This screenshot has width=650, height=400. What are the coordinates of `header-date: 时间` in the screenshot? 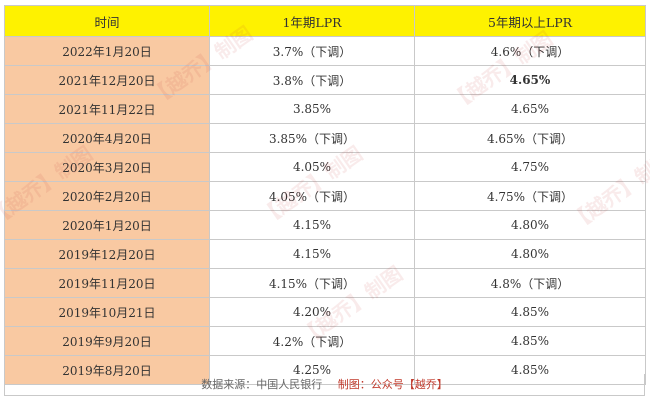 It's located at (107, 21).